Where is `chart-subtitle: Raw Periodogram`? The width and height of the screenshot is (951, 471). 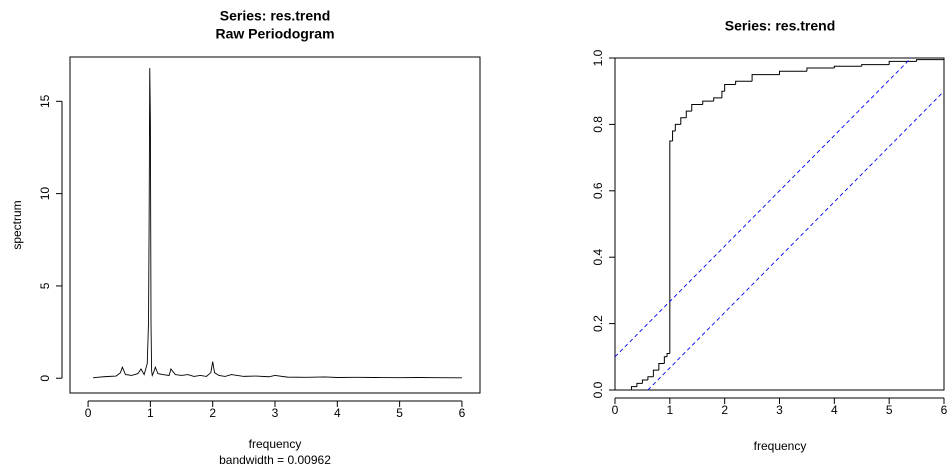 chart-subtitle: Raw Periodogram is located at coordinates (274, 34).